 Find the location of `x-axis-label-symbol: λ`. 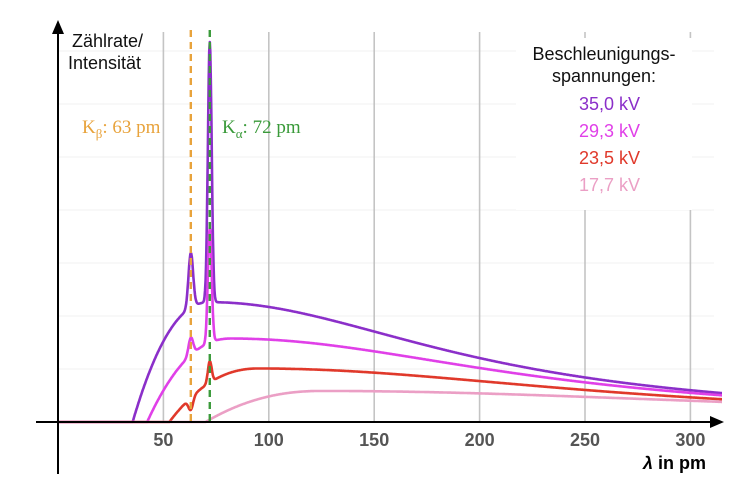

x-axis-label-symbol: λ is located at coordinates (647, 463).